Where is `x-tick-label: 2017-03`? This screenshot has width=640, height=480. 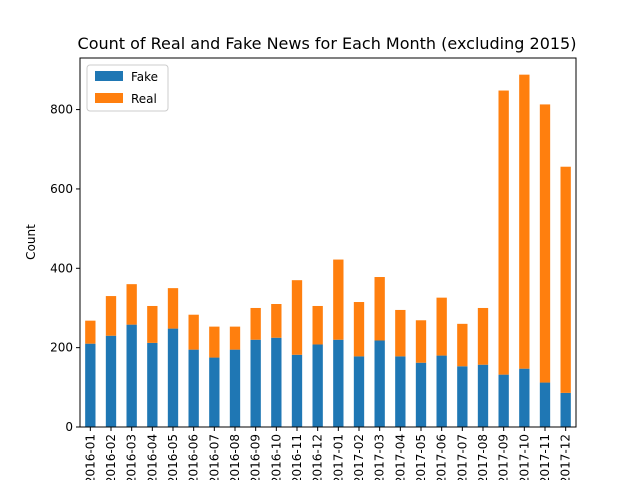
x-tick-label: 2017-03 is located at coordinates (380, 457).